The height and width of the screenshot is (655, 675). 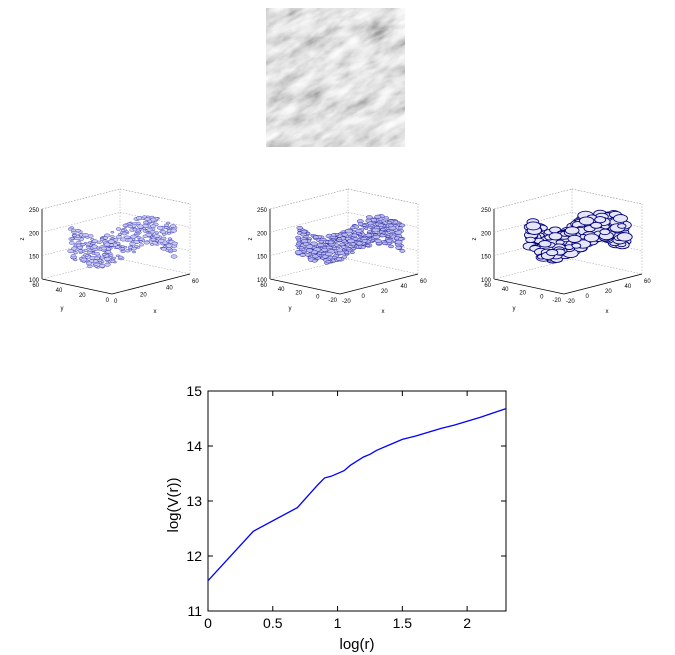 What do you see at coordinates (290, 309) in the screenshot?
I see `y-axis-label: y` at bounding box center [290, 309].